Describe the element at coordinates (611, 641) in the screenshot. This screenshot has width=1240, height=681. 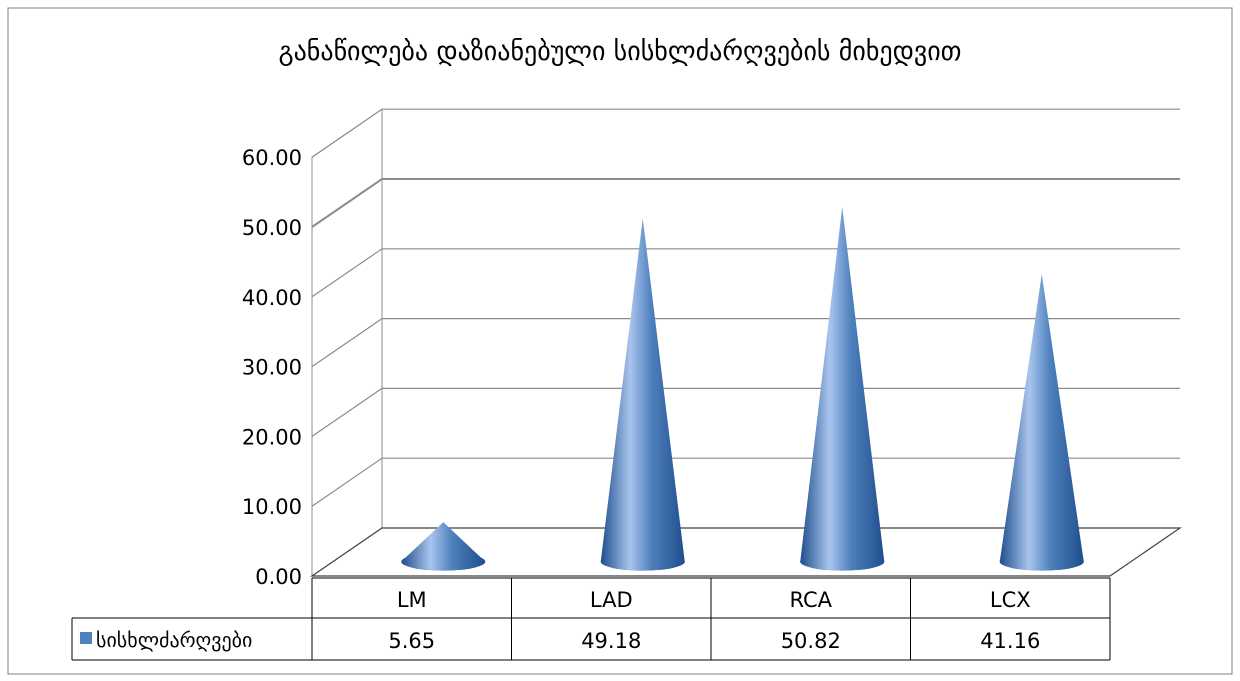
I see `data-value-label: 49.18` at that location.